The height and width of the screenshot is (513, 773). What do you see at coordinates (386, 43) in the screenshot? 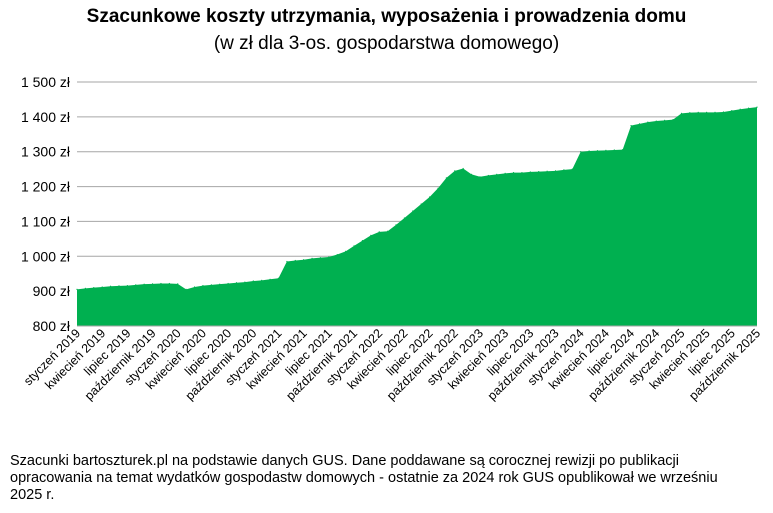
I see `chart-subtitle: (w zł dla 3-os. gospodarstwa domowego)` at bounding box center [386, 43].